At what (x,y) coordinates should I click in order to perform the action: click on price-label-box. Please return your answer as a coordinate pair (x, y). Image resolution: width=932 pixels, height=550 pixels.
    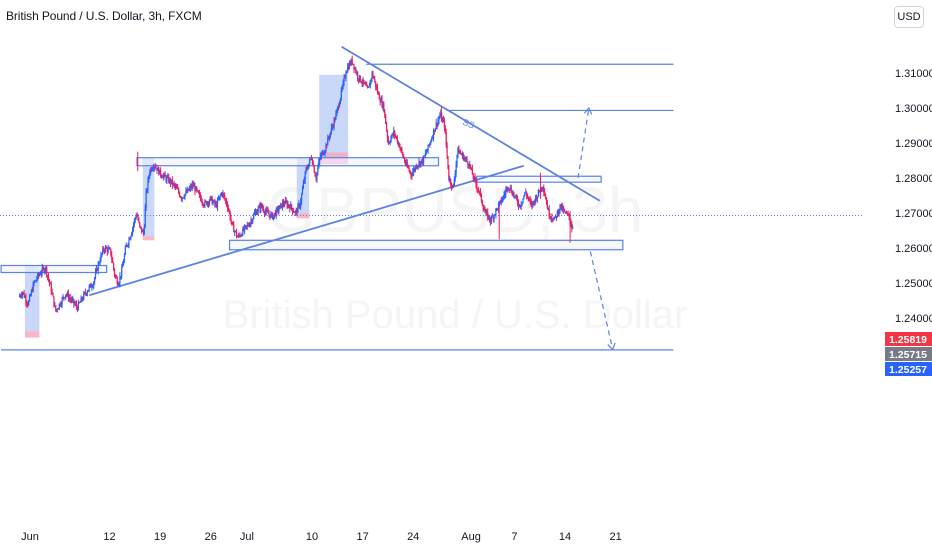
    Looking at the image, I should click on (908, 339).